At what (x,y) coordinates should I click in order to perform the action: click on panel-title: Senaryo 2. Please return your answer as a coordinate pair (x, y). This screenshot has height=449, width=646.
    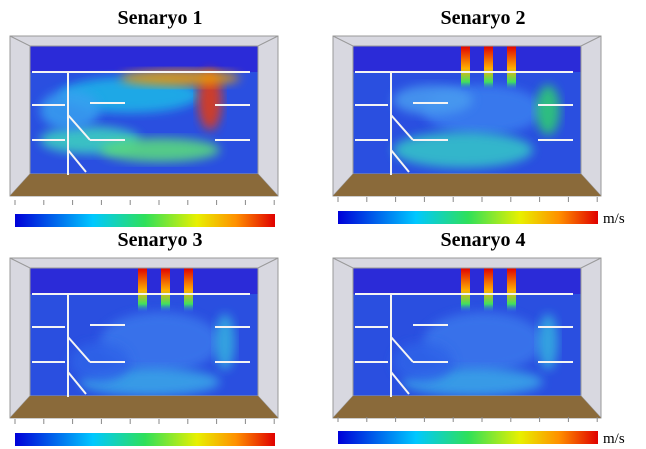
    Looking at the image, I should click on (483, 18).